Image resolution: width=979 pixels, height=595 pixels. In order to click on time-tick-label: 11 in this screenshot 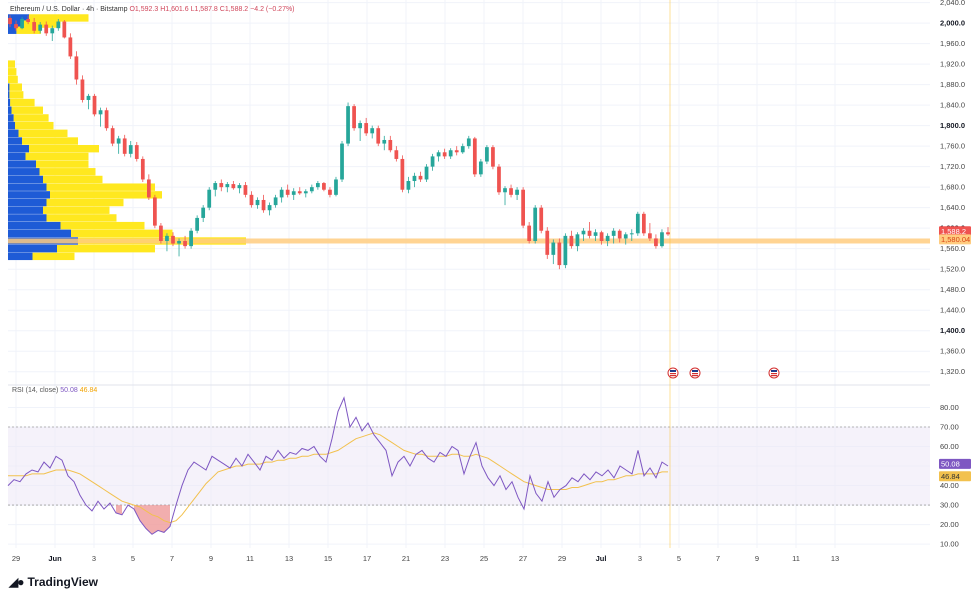, I will do `click(796, 558)`.